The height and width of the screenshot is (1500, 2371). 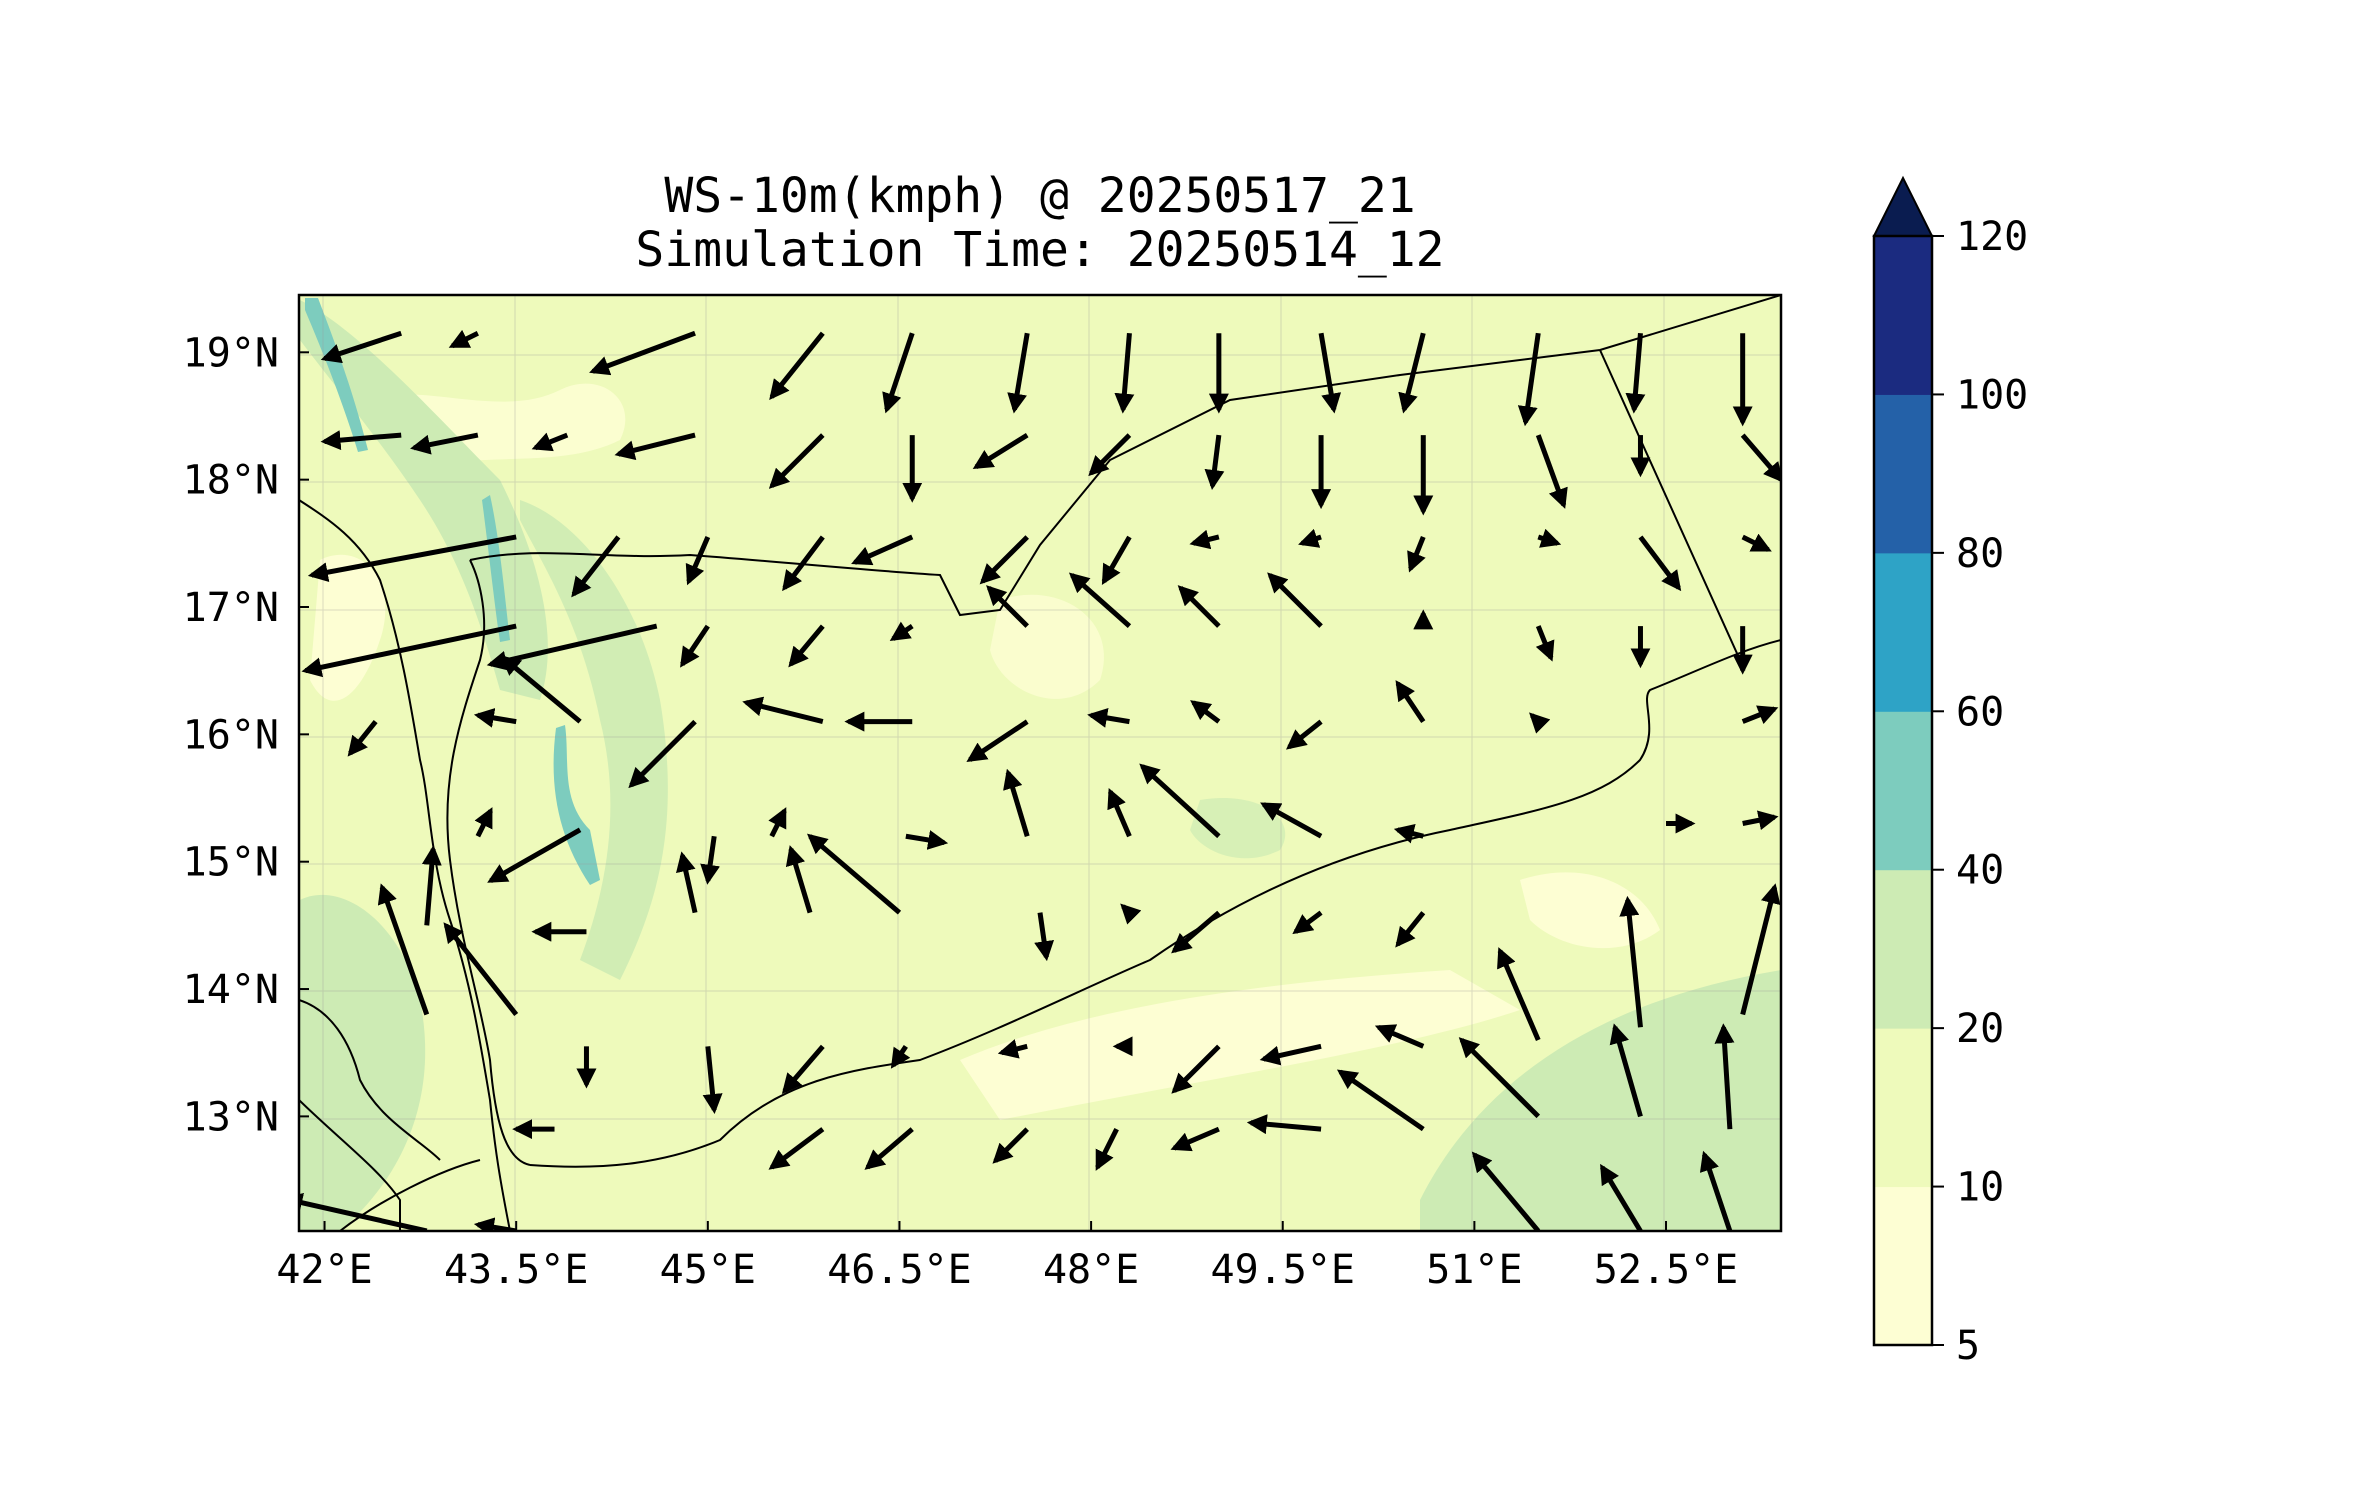 What do you see at coordinates (1039, 250) in the screenshot?
I see `map-title-line2: Simulation Time: 20250514_12` at bounding box center [1039, 250].